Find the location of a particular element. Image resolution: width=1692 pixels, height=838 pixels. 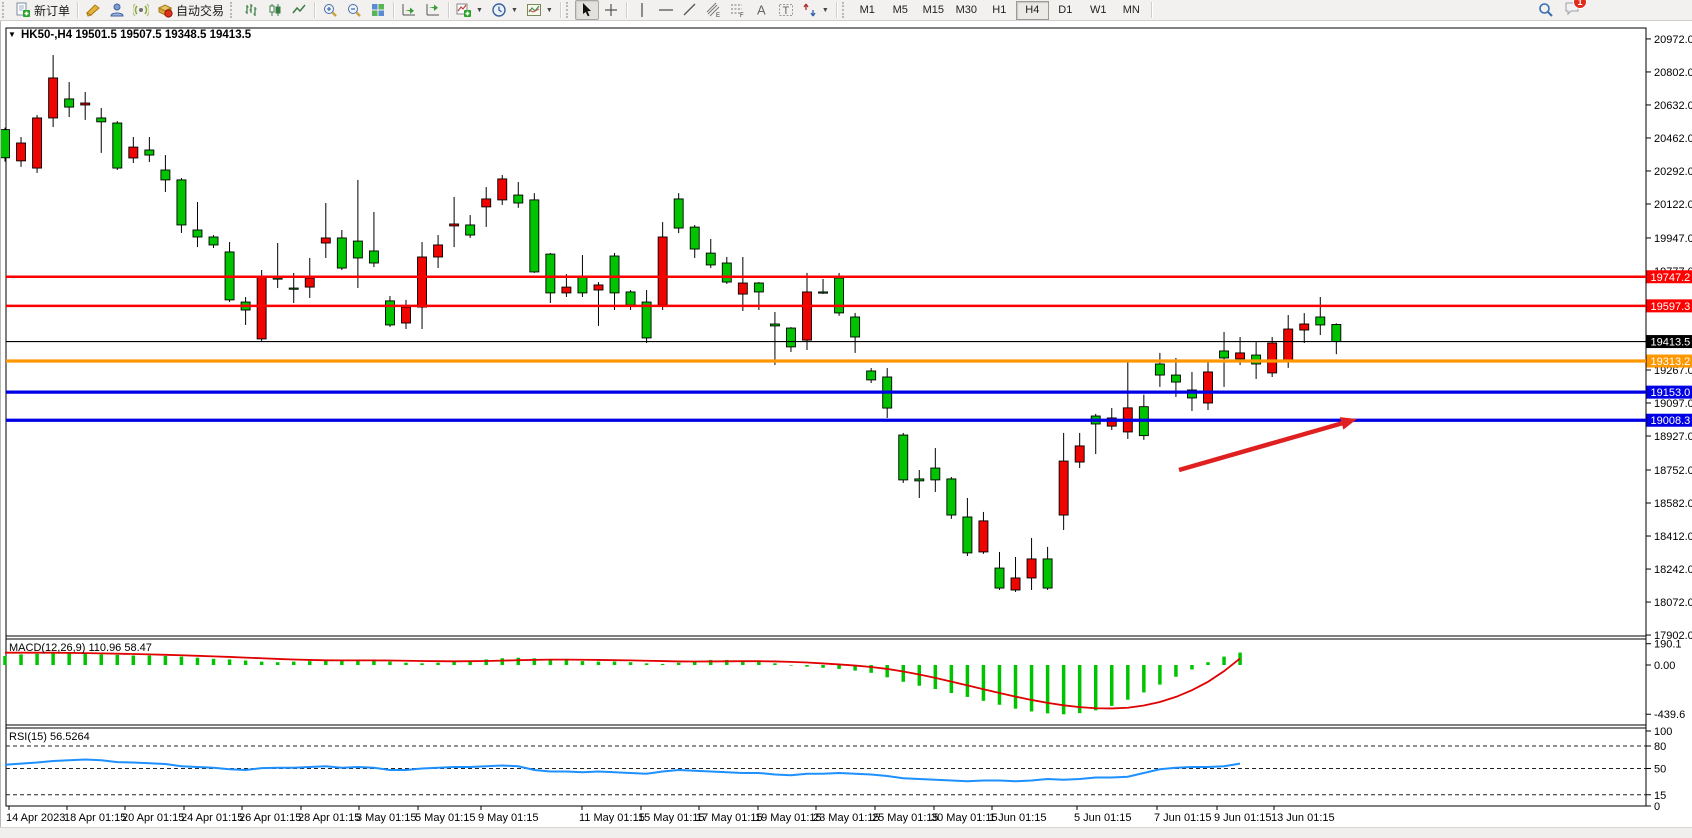

chart-shift-icon is located at coordinates (433, 10).